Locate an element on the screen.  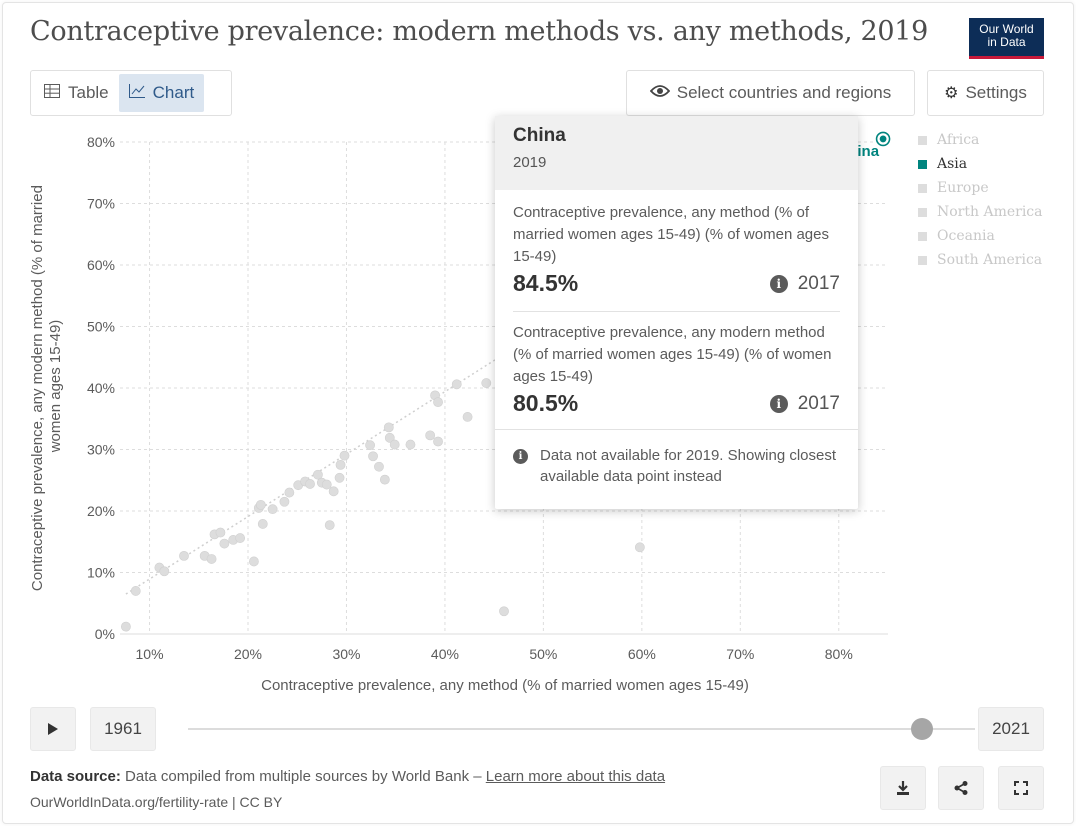
y-tick-labels: 0% 10% 20% 30% 40% 50% 60% 70% 80% is located at coordinates (101, 388).